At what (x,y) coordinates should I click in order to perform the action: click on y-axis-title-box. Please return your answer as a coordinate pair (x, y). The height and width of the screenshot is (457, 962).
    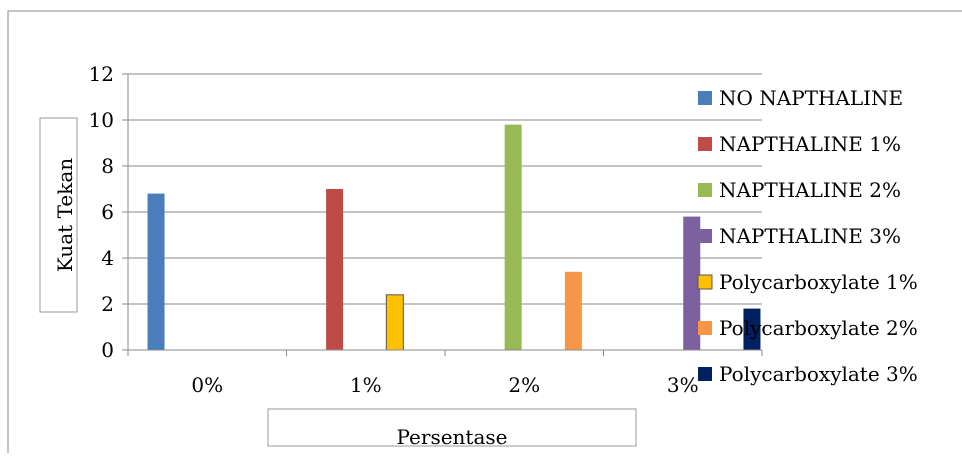
    Looking at the image, I should click on (58, 215).